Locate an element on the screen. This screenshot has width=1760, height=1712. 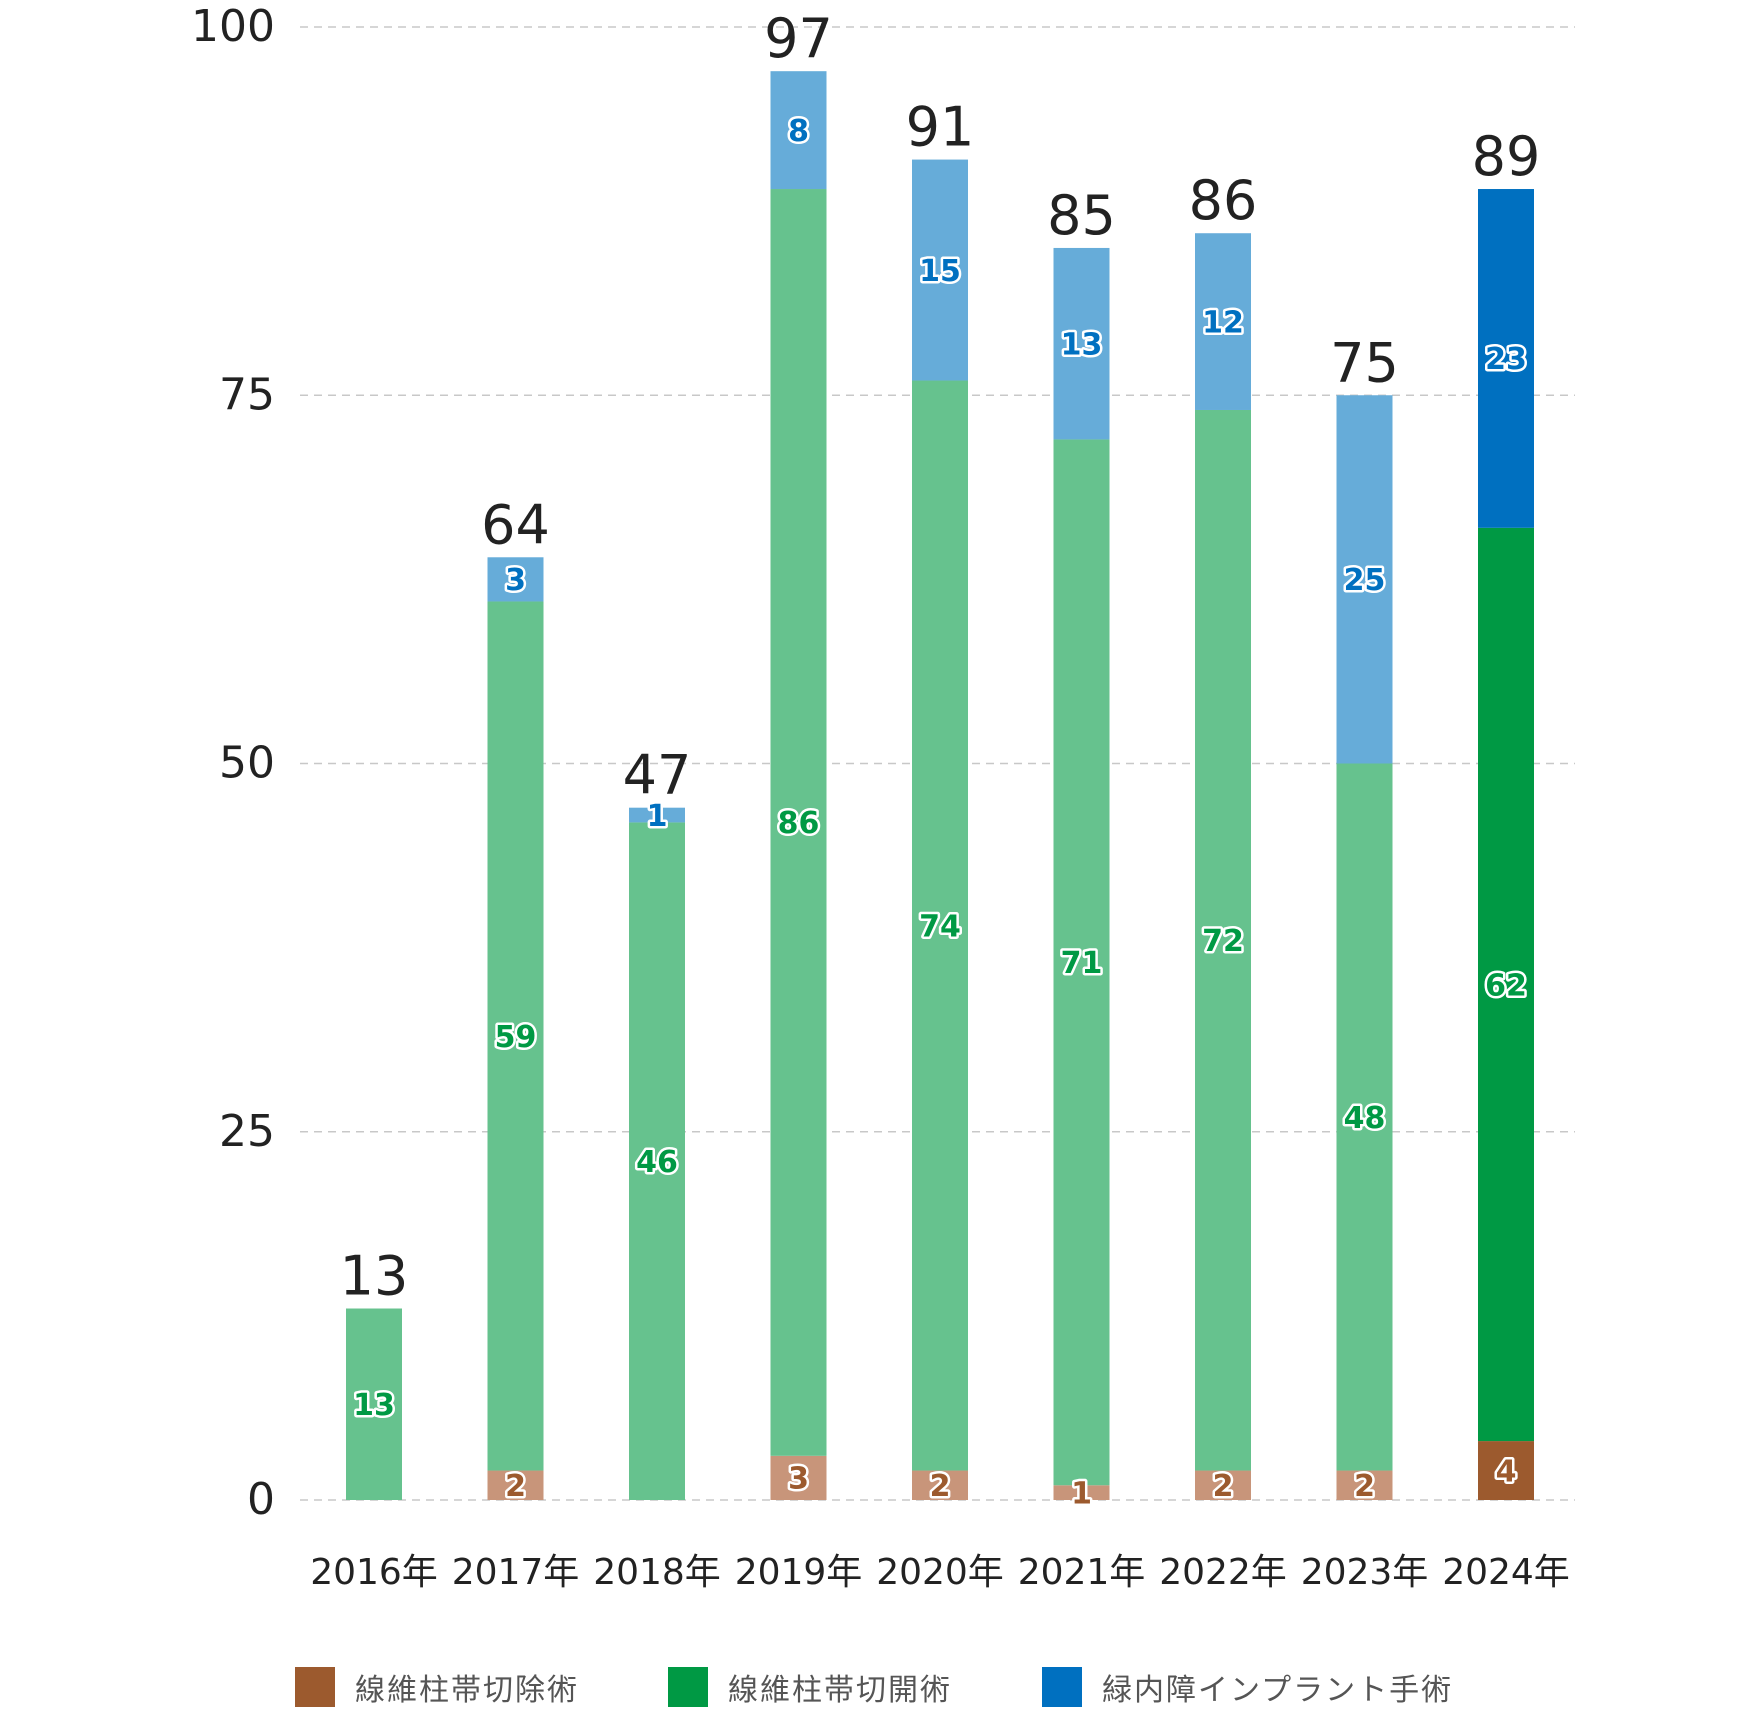
bar-total-label: 97 is located at coordinates (798, 38).